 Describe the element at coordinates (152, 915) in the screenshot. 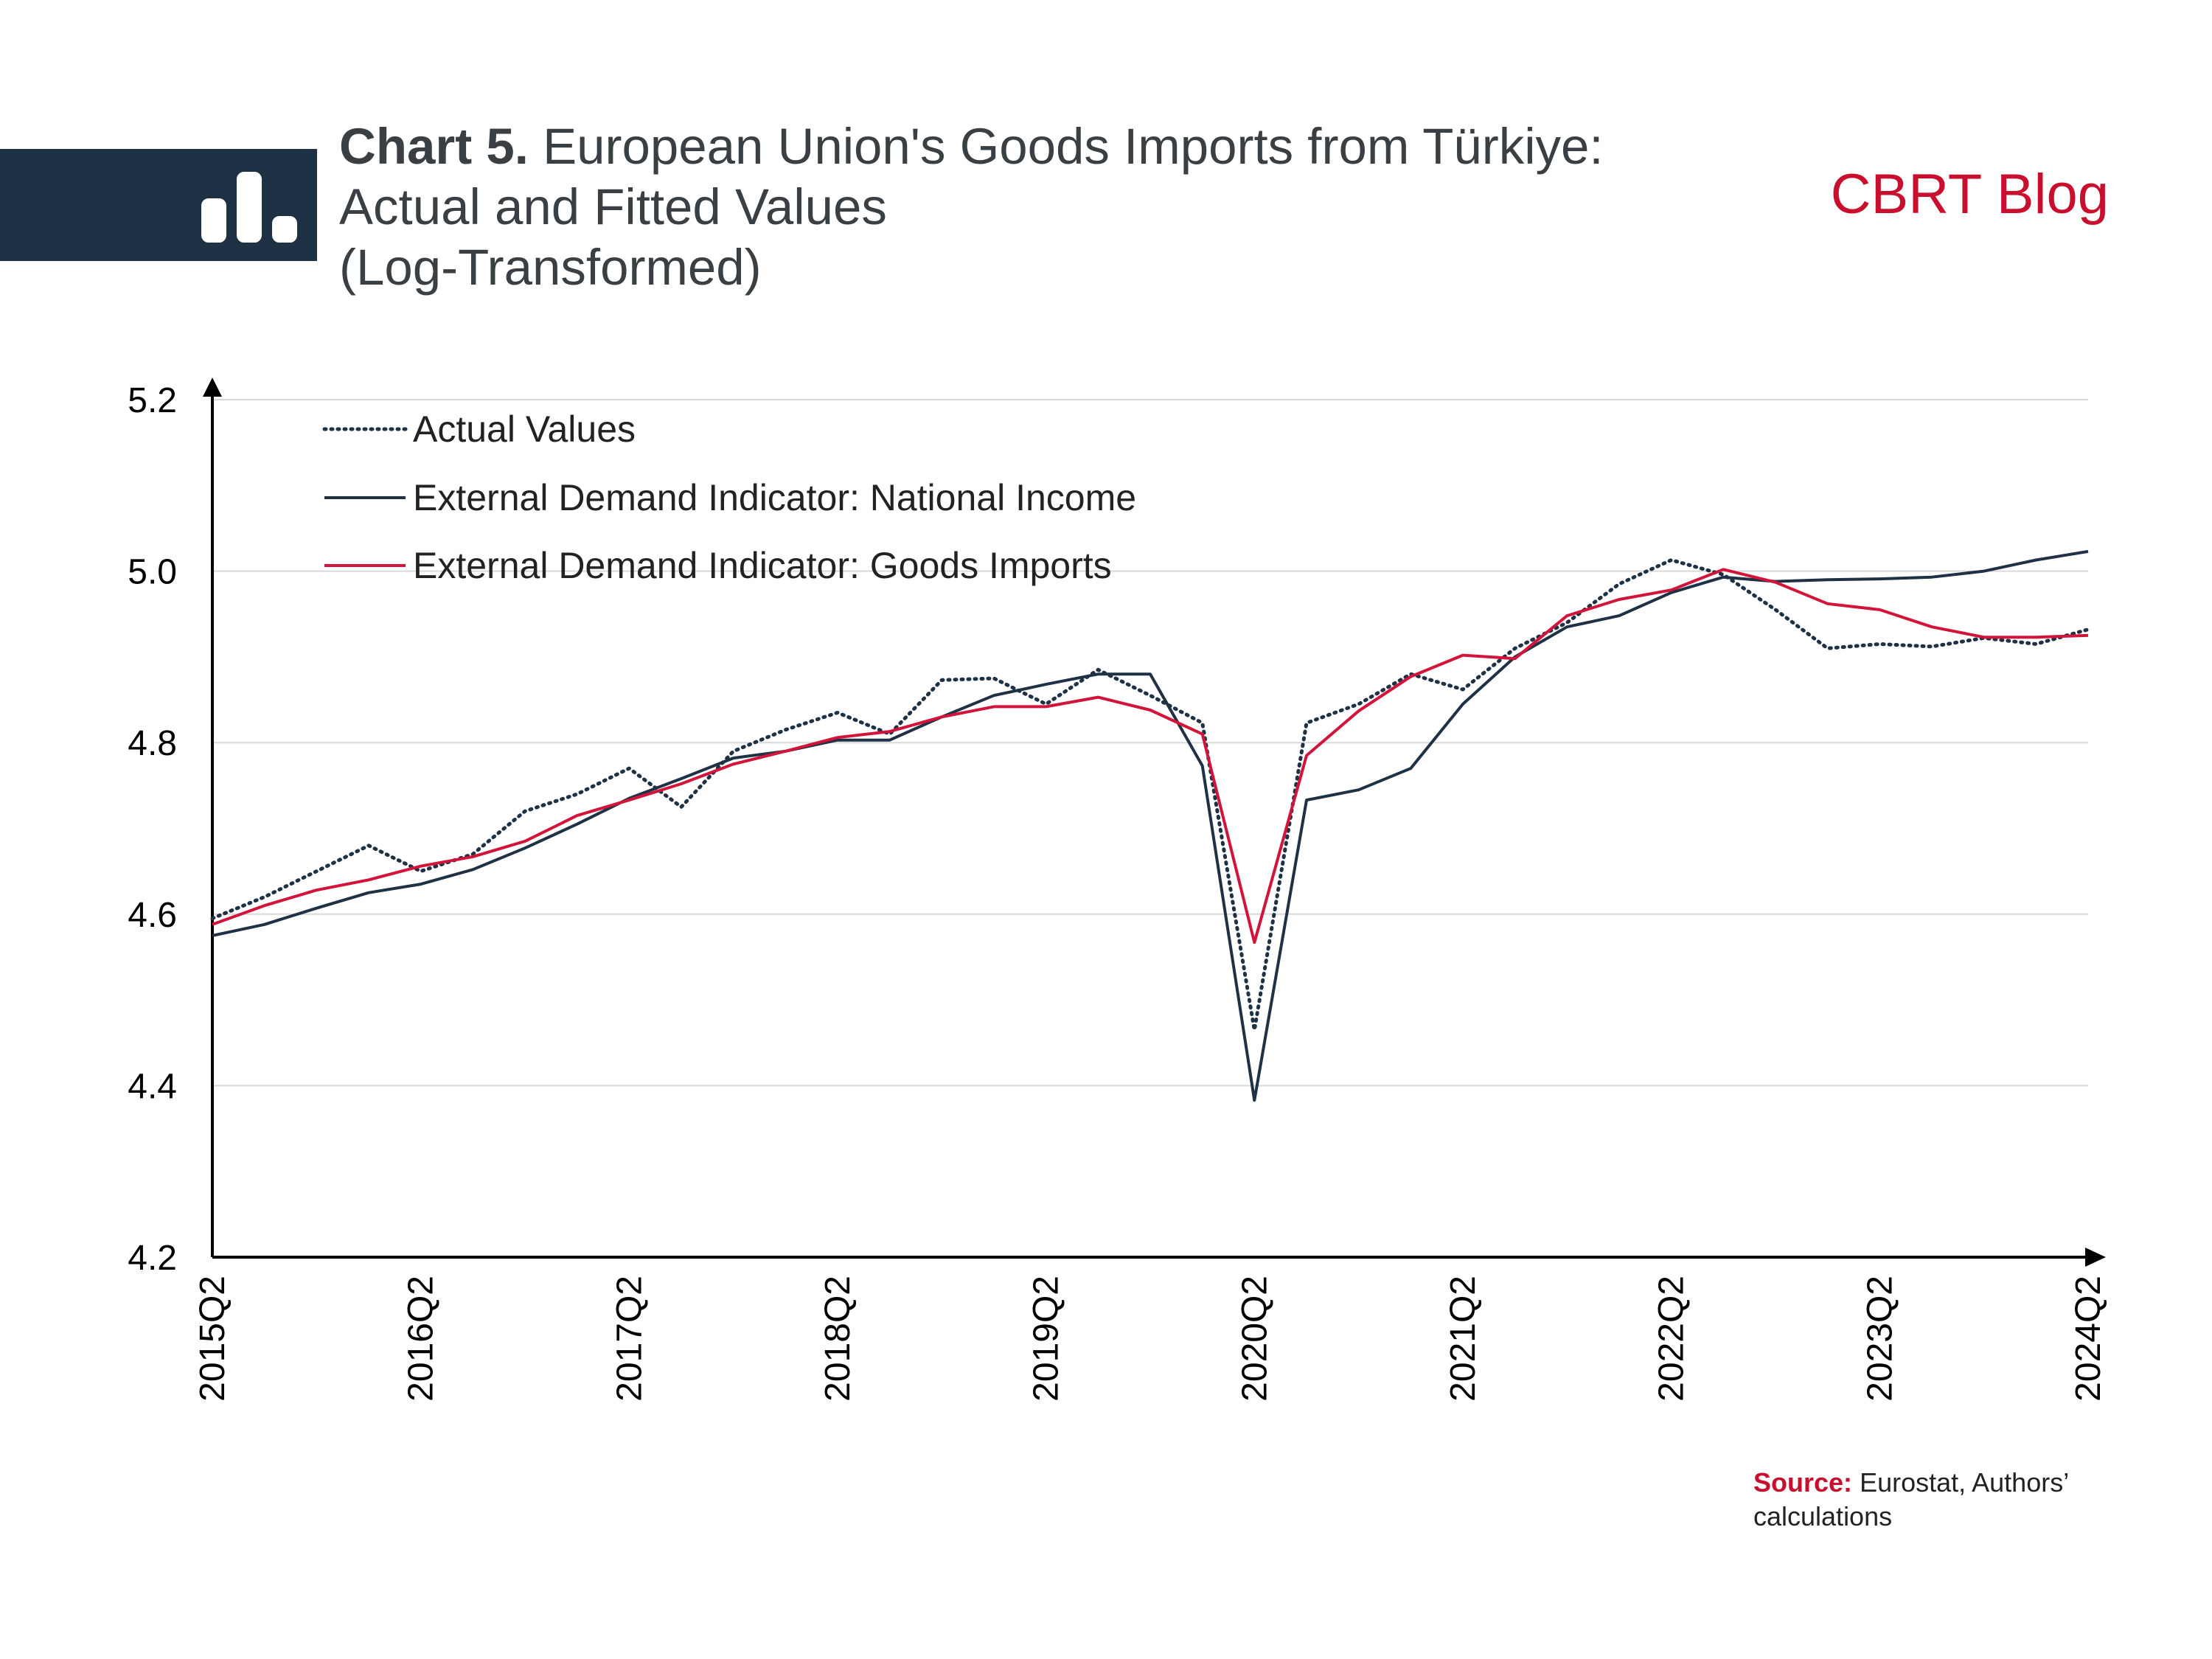

I see `y-tick-label: 4.6` at that location.